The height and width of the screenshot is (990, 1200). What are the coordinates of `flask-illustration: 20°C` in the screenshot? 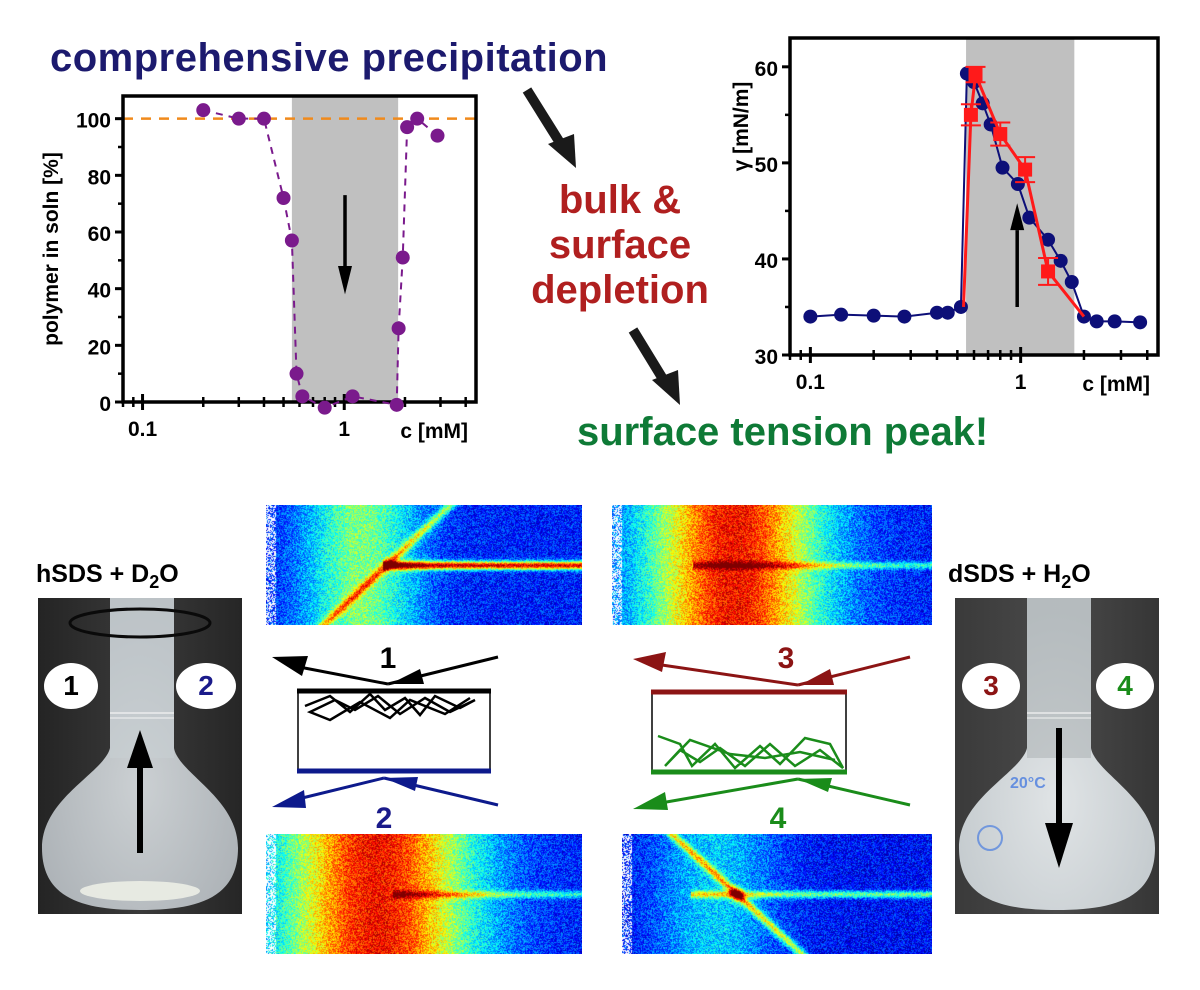 It's located at (1057, 756).